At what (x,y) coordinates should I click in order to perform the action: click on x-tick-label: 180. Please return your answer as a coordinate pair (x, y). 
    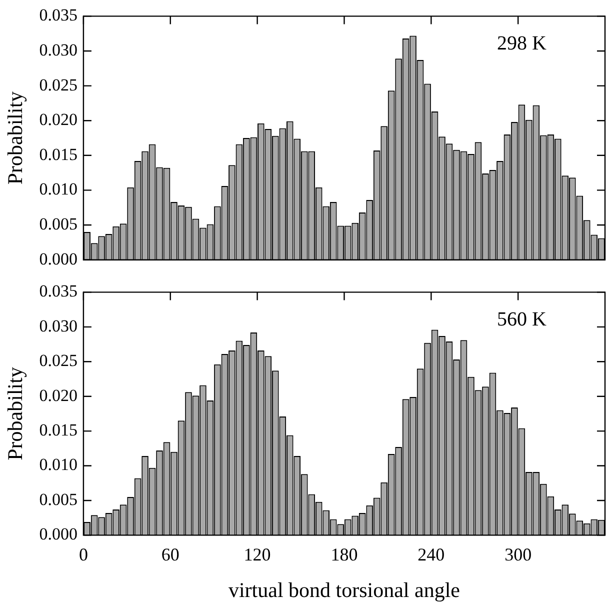
    Looking at the image, I should click on (344, 554).